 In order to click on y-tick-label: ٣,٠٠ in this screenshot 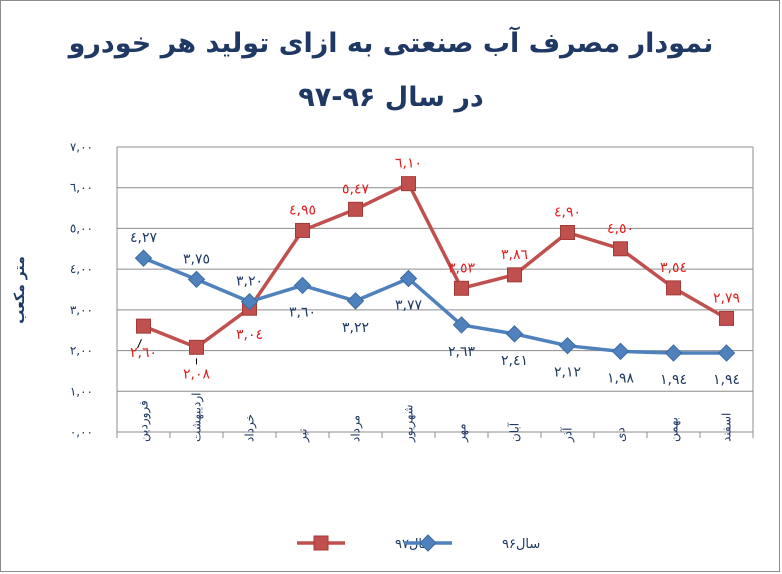, I will do `click(81, 310)`.